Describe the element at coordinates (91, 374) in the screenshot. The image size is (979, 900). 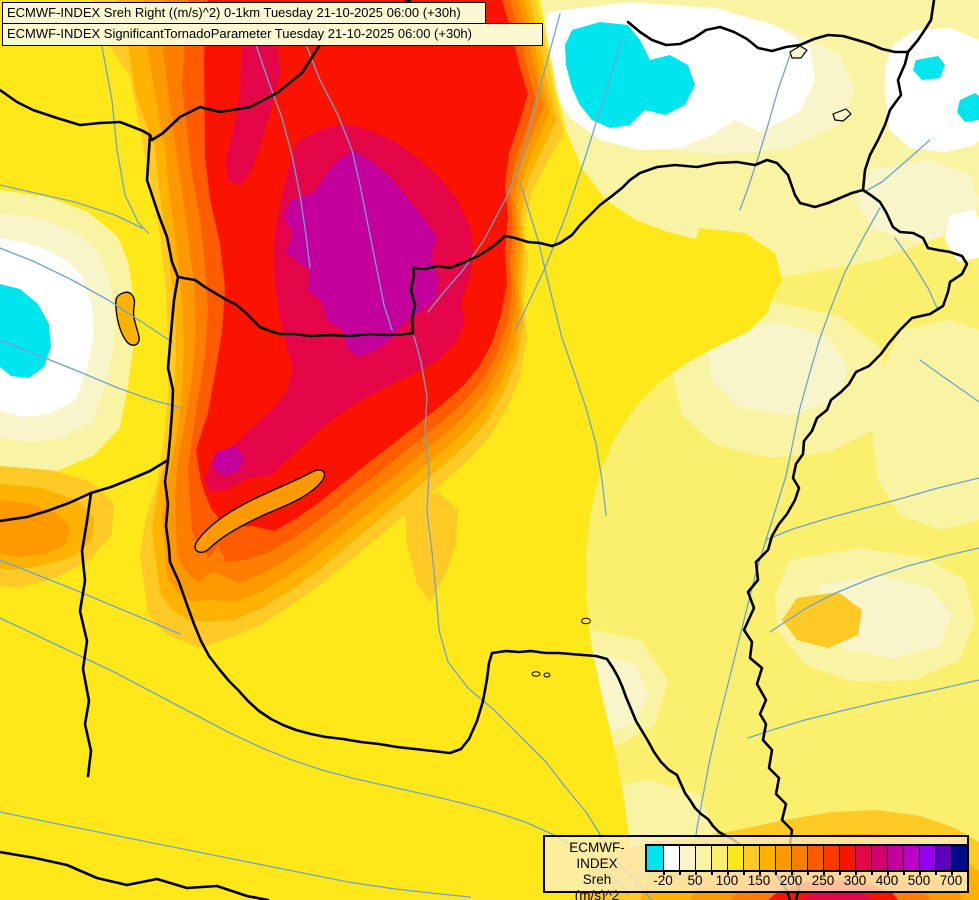
I see `river-raba-branch` at that location.